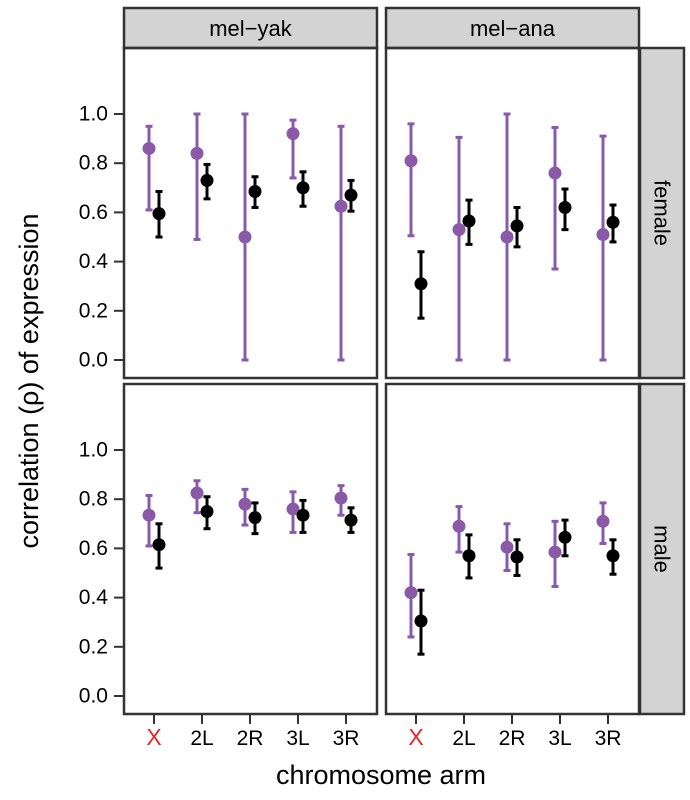 This screenshot has height=800, width=690. What do you see at coordinates (512, 578) in the screenshot?
I see `panel-4-data` at bounding box center [512, 578].